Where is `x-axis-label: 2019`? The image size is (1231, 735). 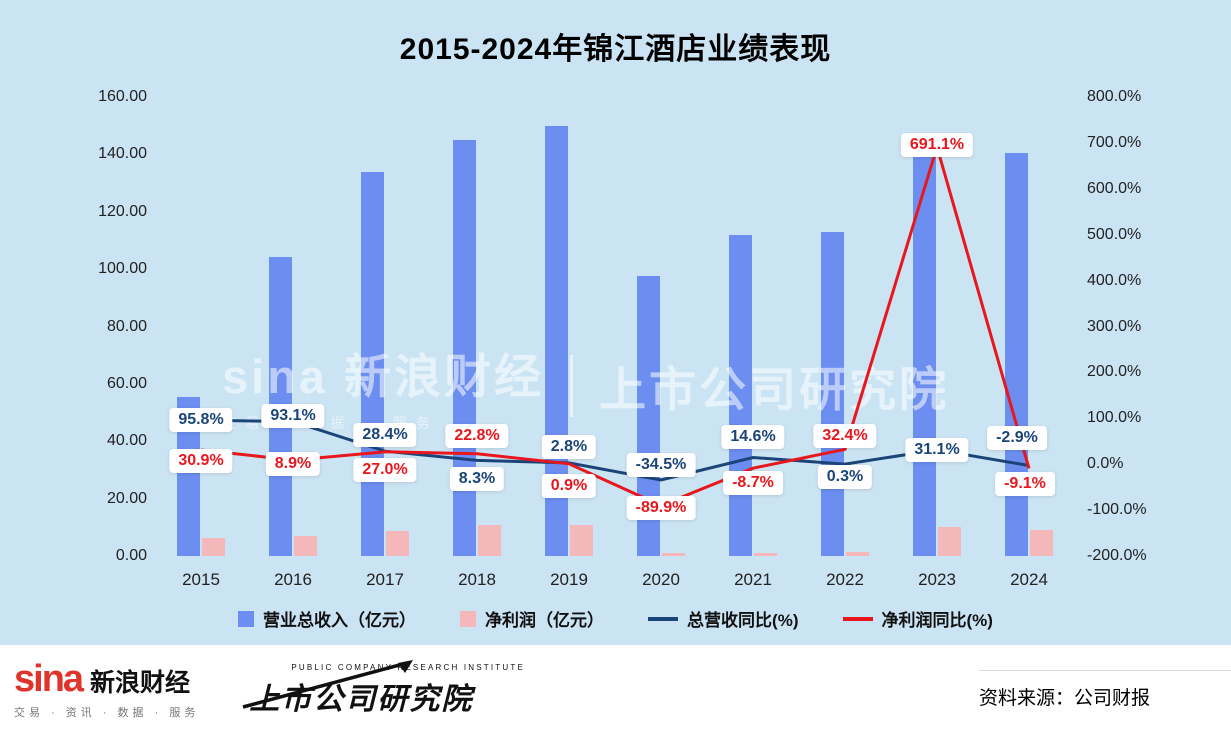 x-axis-label: 2019 is located at coordinates (569, 579).